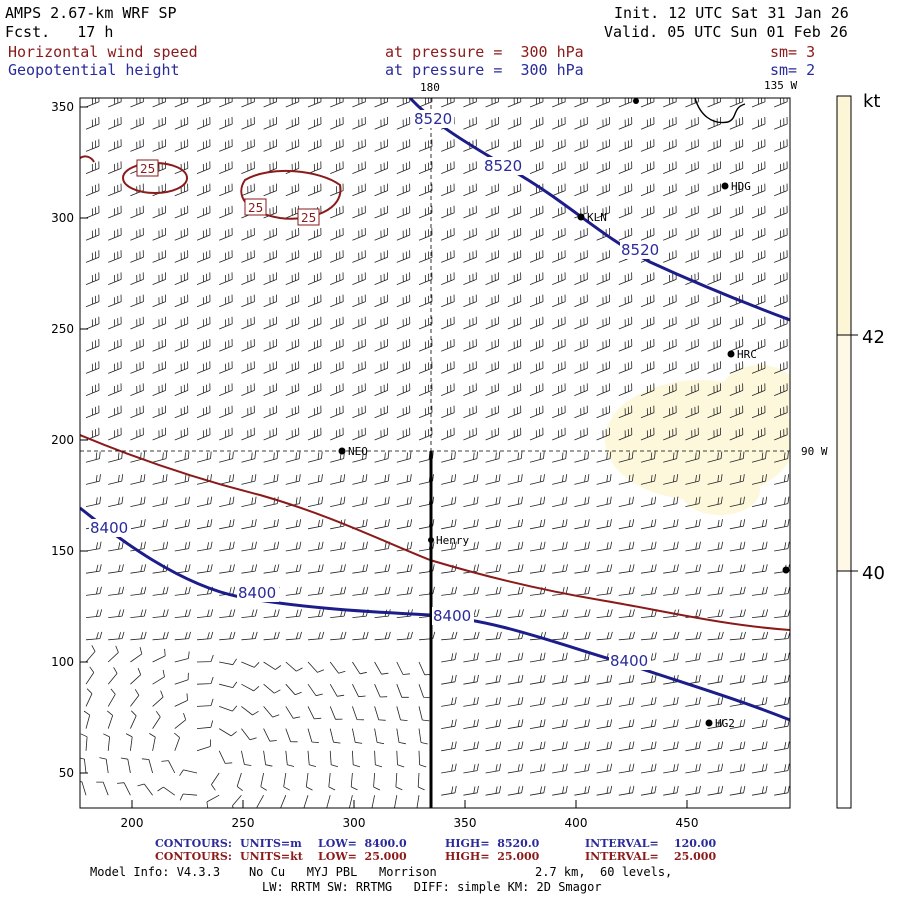 This screenshot has height=900, width=900. Describe the element at coordinates (629, 661) in the screenshot. I see `contour-label-8400: 8400` at that location.